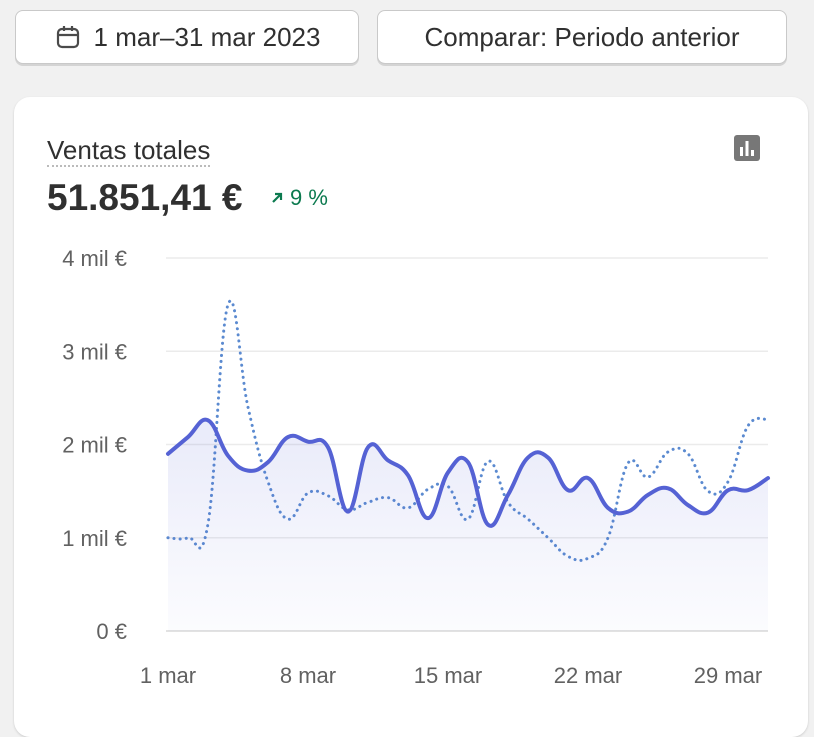 This screenshot has height=737, width=814. I want to click on compare-label: Comparar: Periodo anterior, so click(582, 36).